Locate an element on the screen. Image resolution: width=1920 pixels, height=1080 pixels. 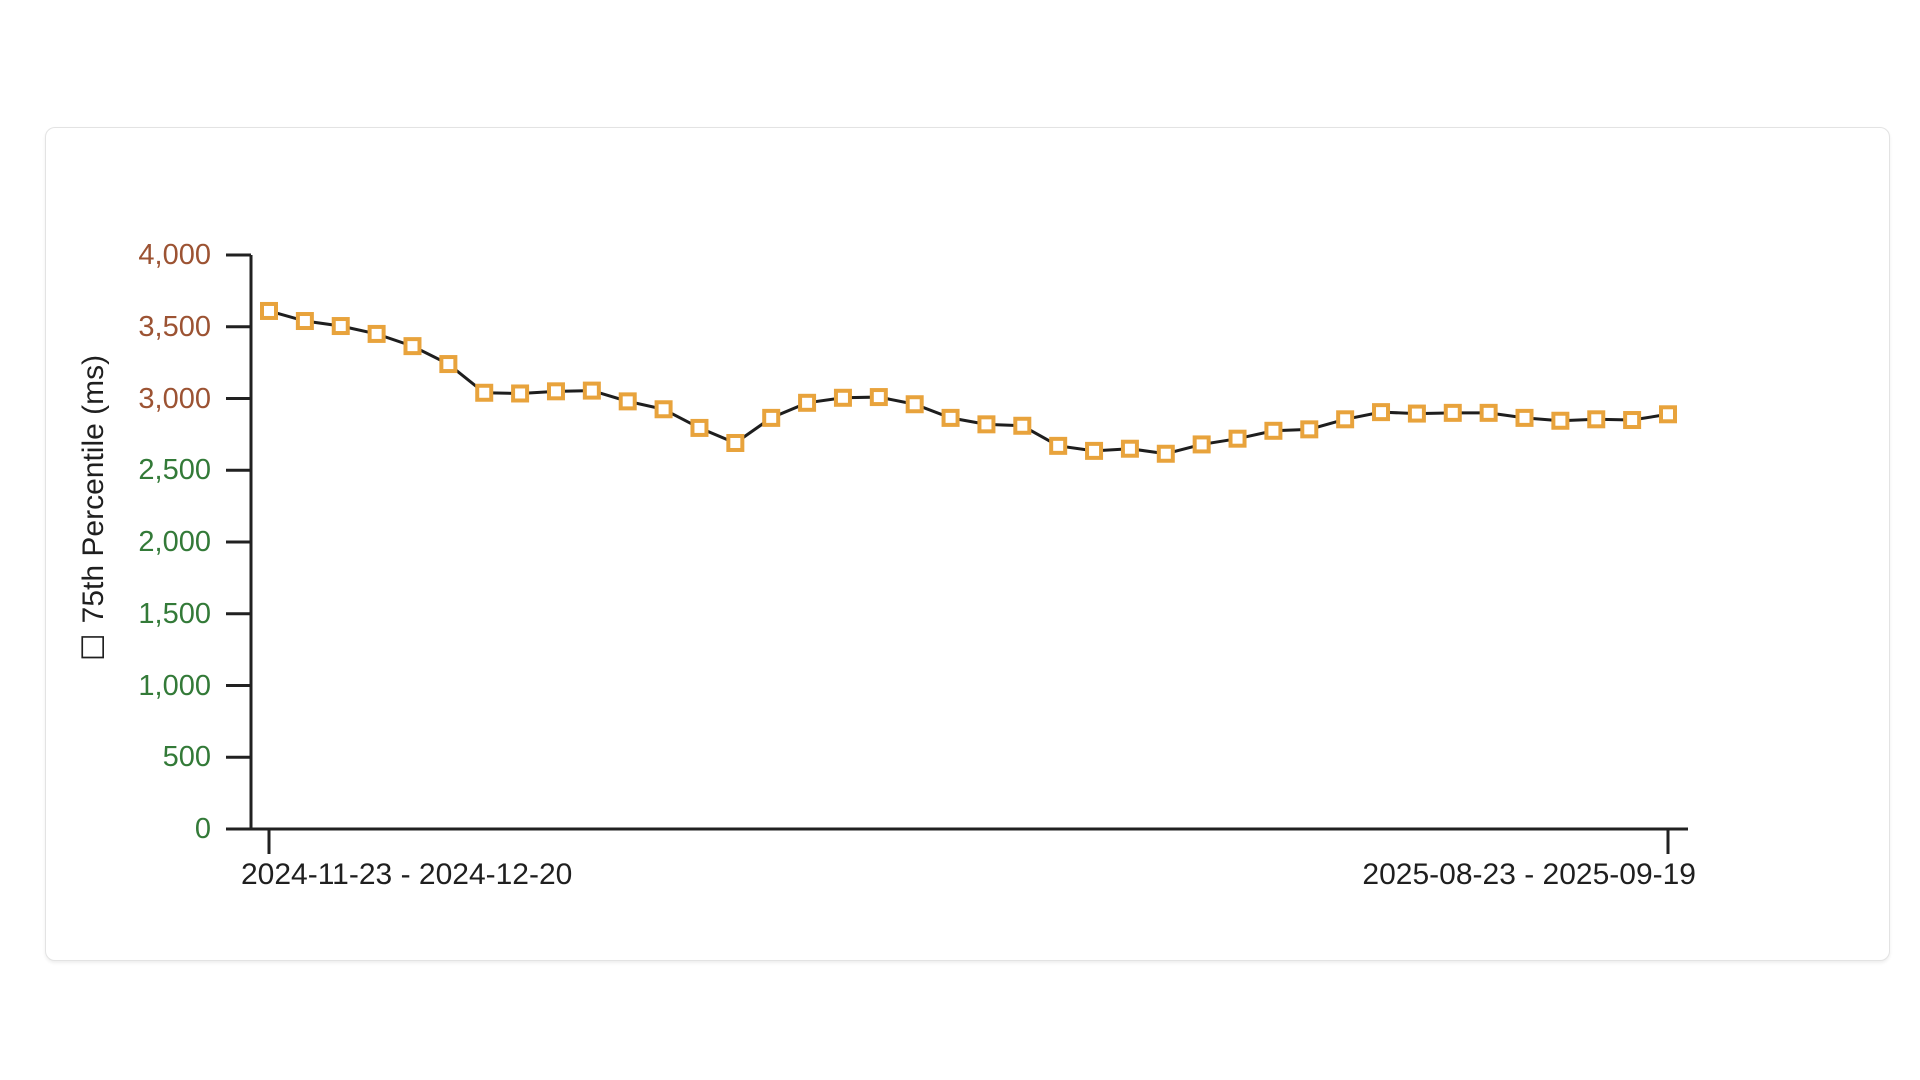
x-axis-label-first: 2024-11-23 - 2024-12-20 is located at coordinates (407, 874).